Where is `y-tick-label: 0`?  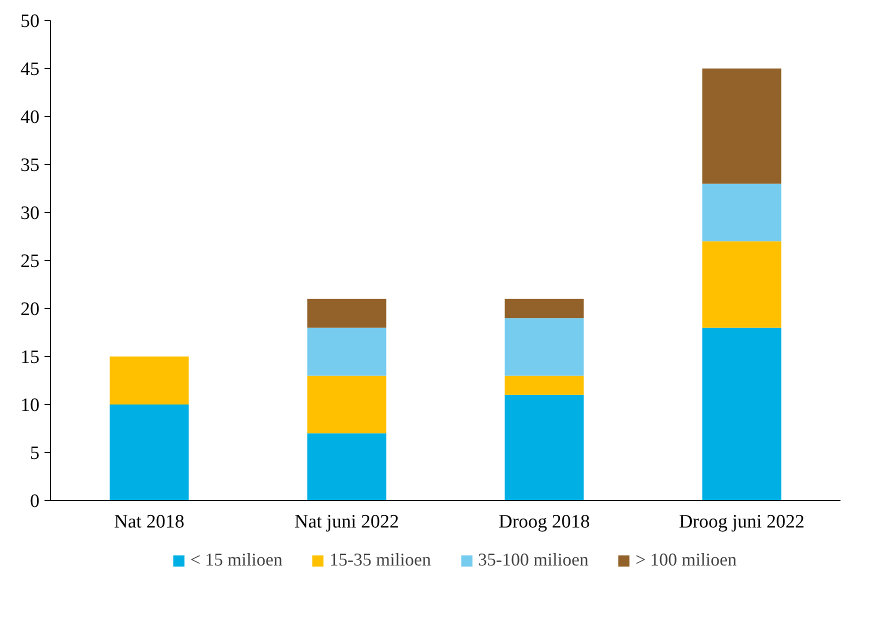 y-tick-label: 0 is located at coordinates (35, 501).